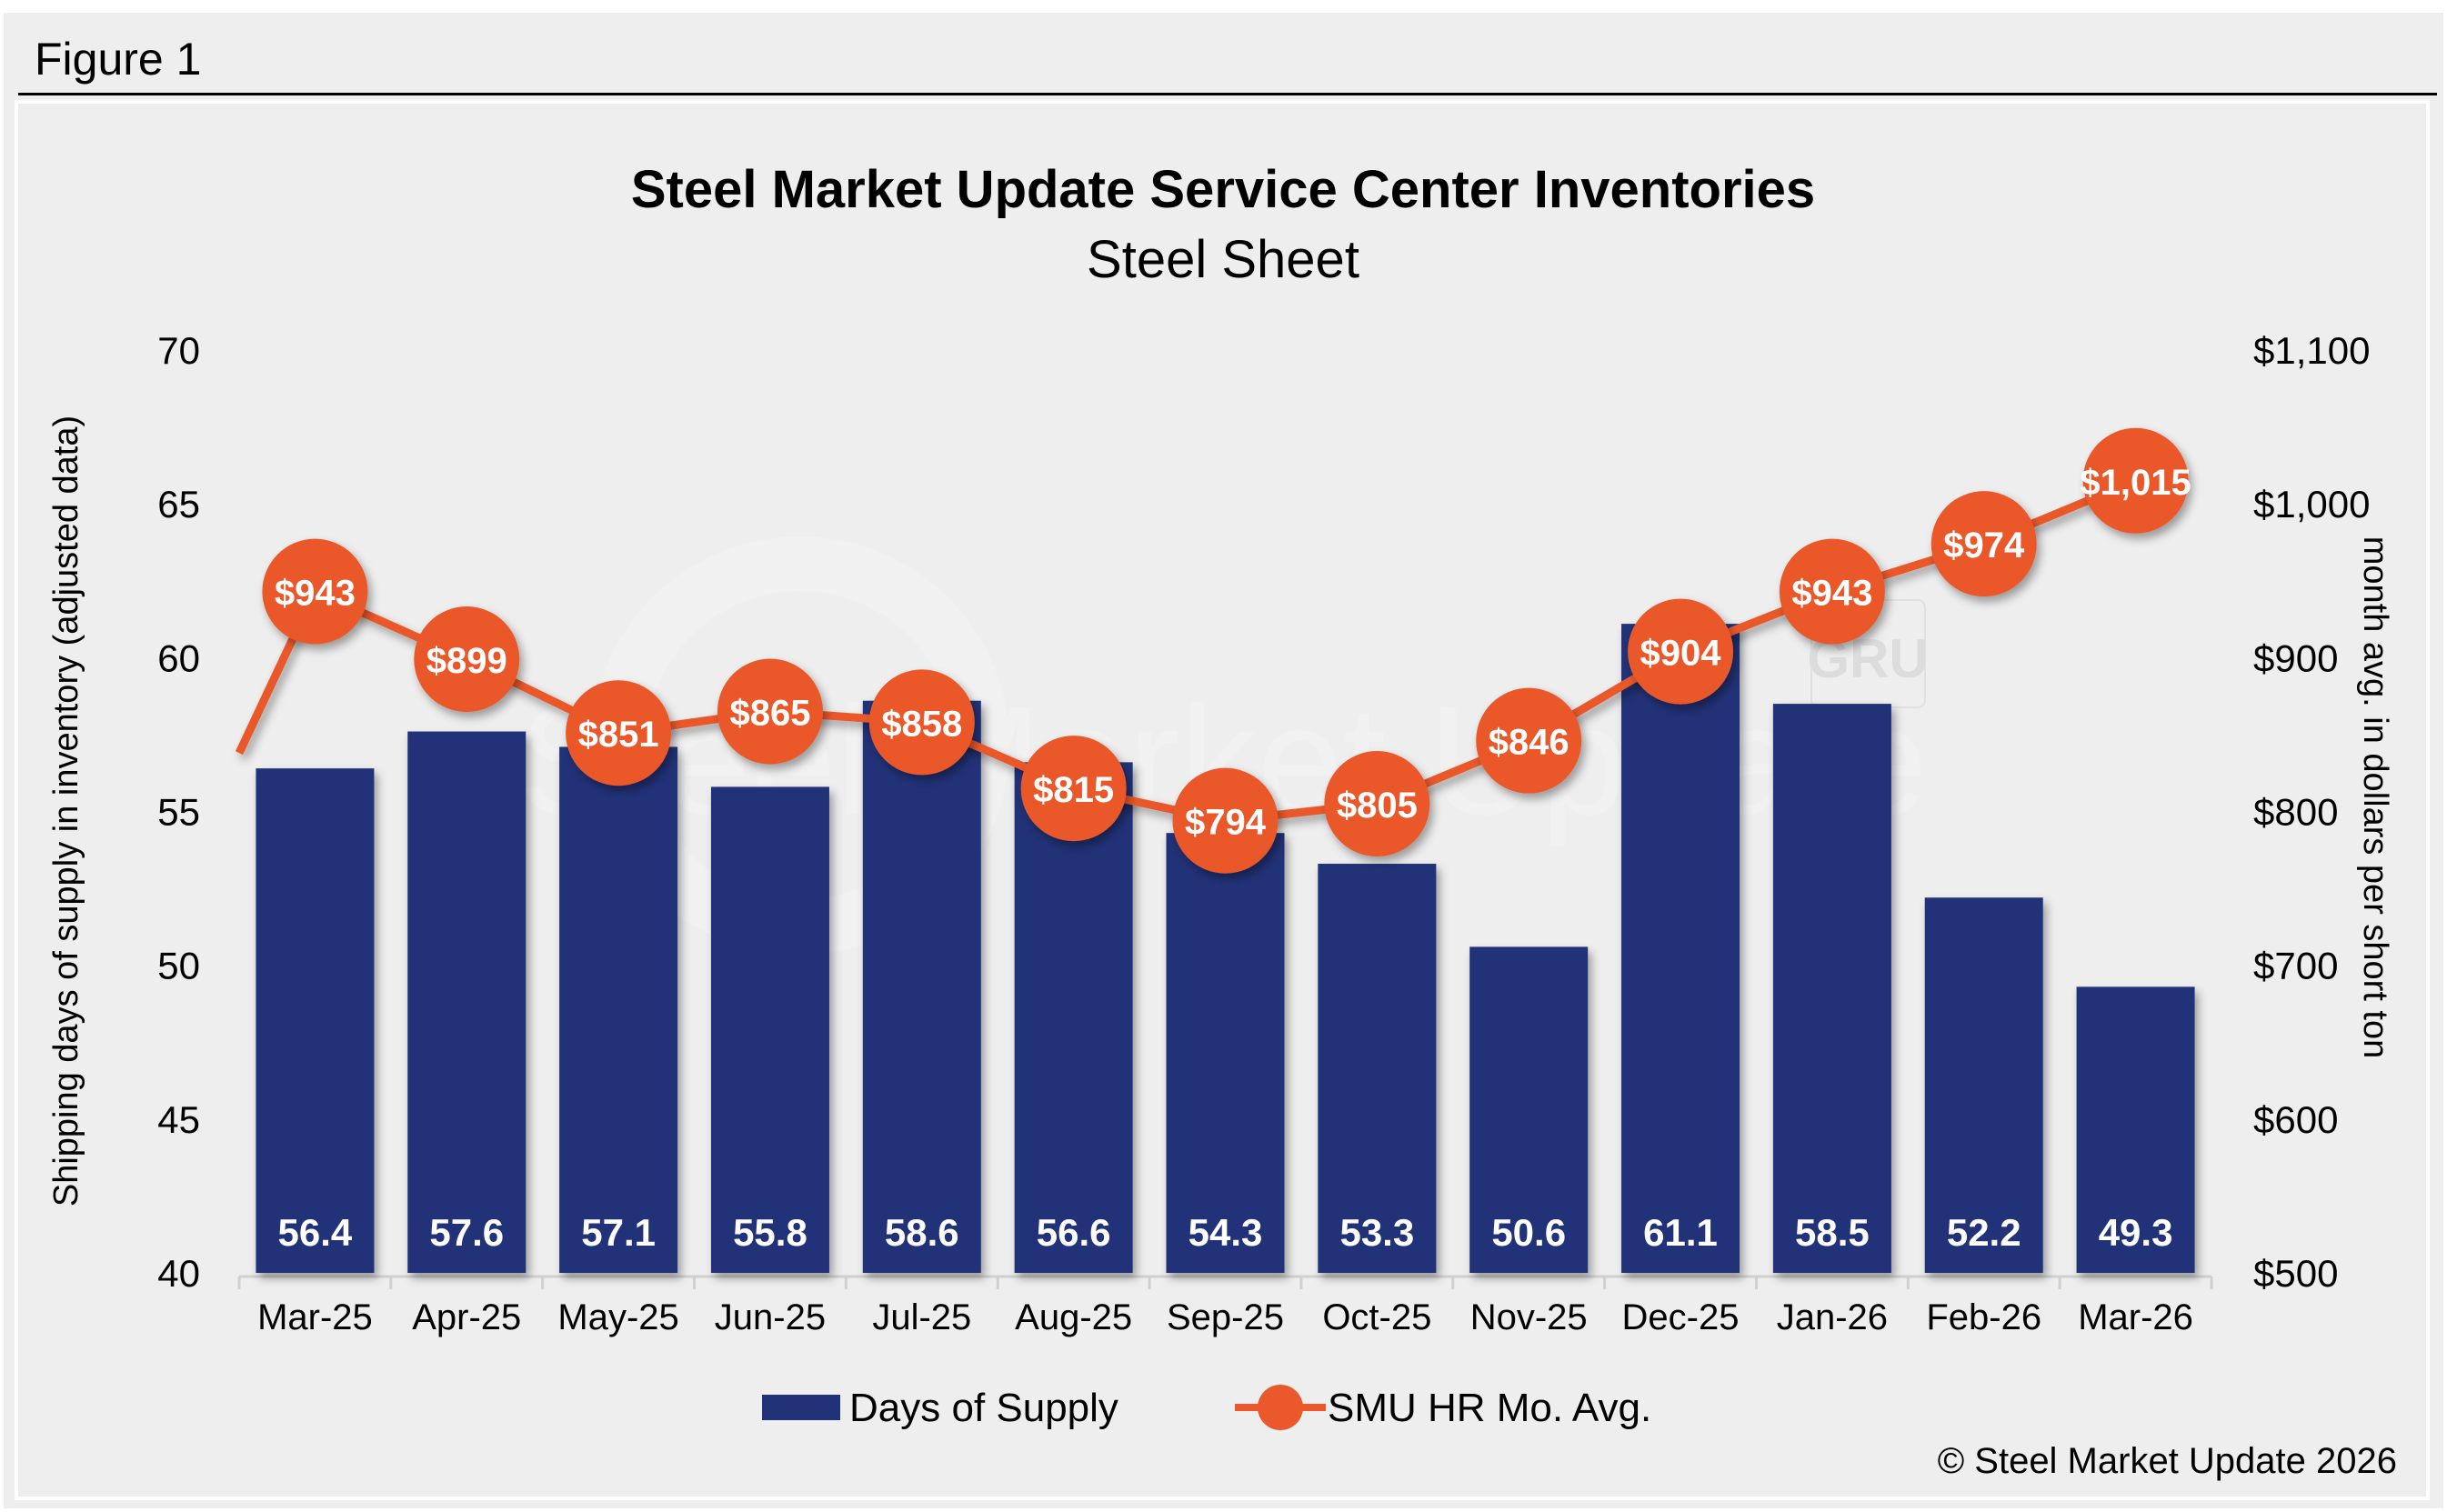 This screenshot has width=2447, height=1512. What do you see at coordinates (315, 1232) in the screenshot?
I see `bar-data-label: 56.4` at bounding box center [315, 1232].